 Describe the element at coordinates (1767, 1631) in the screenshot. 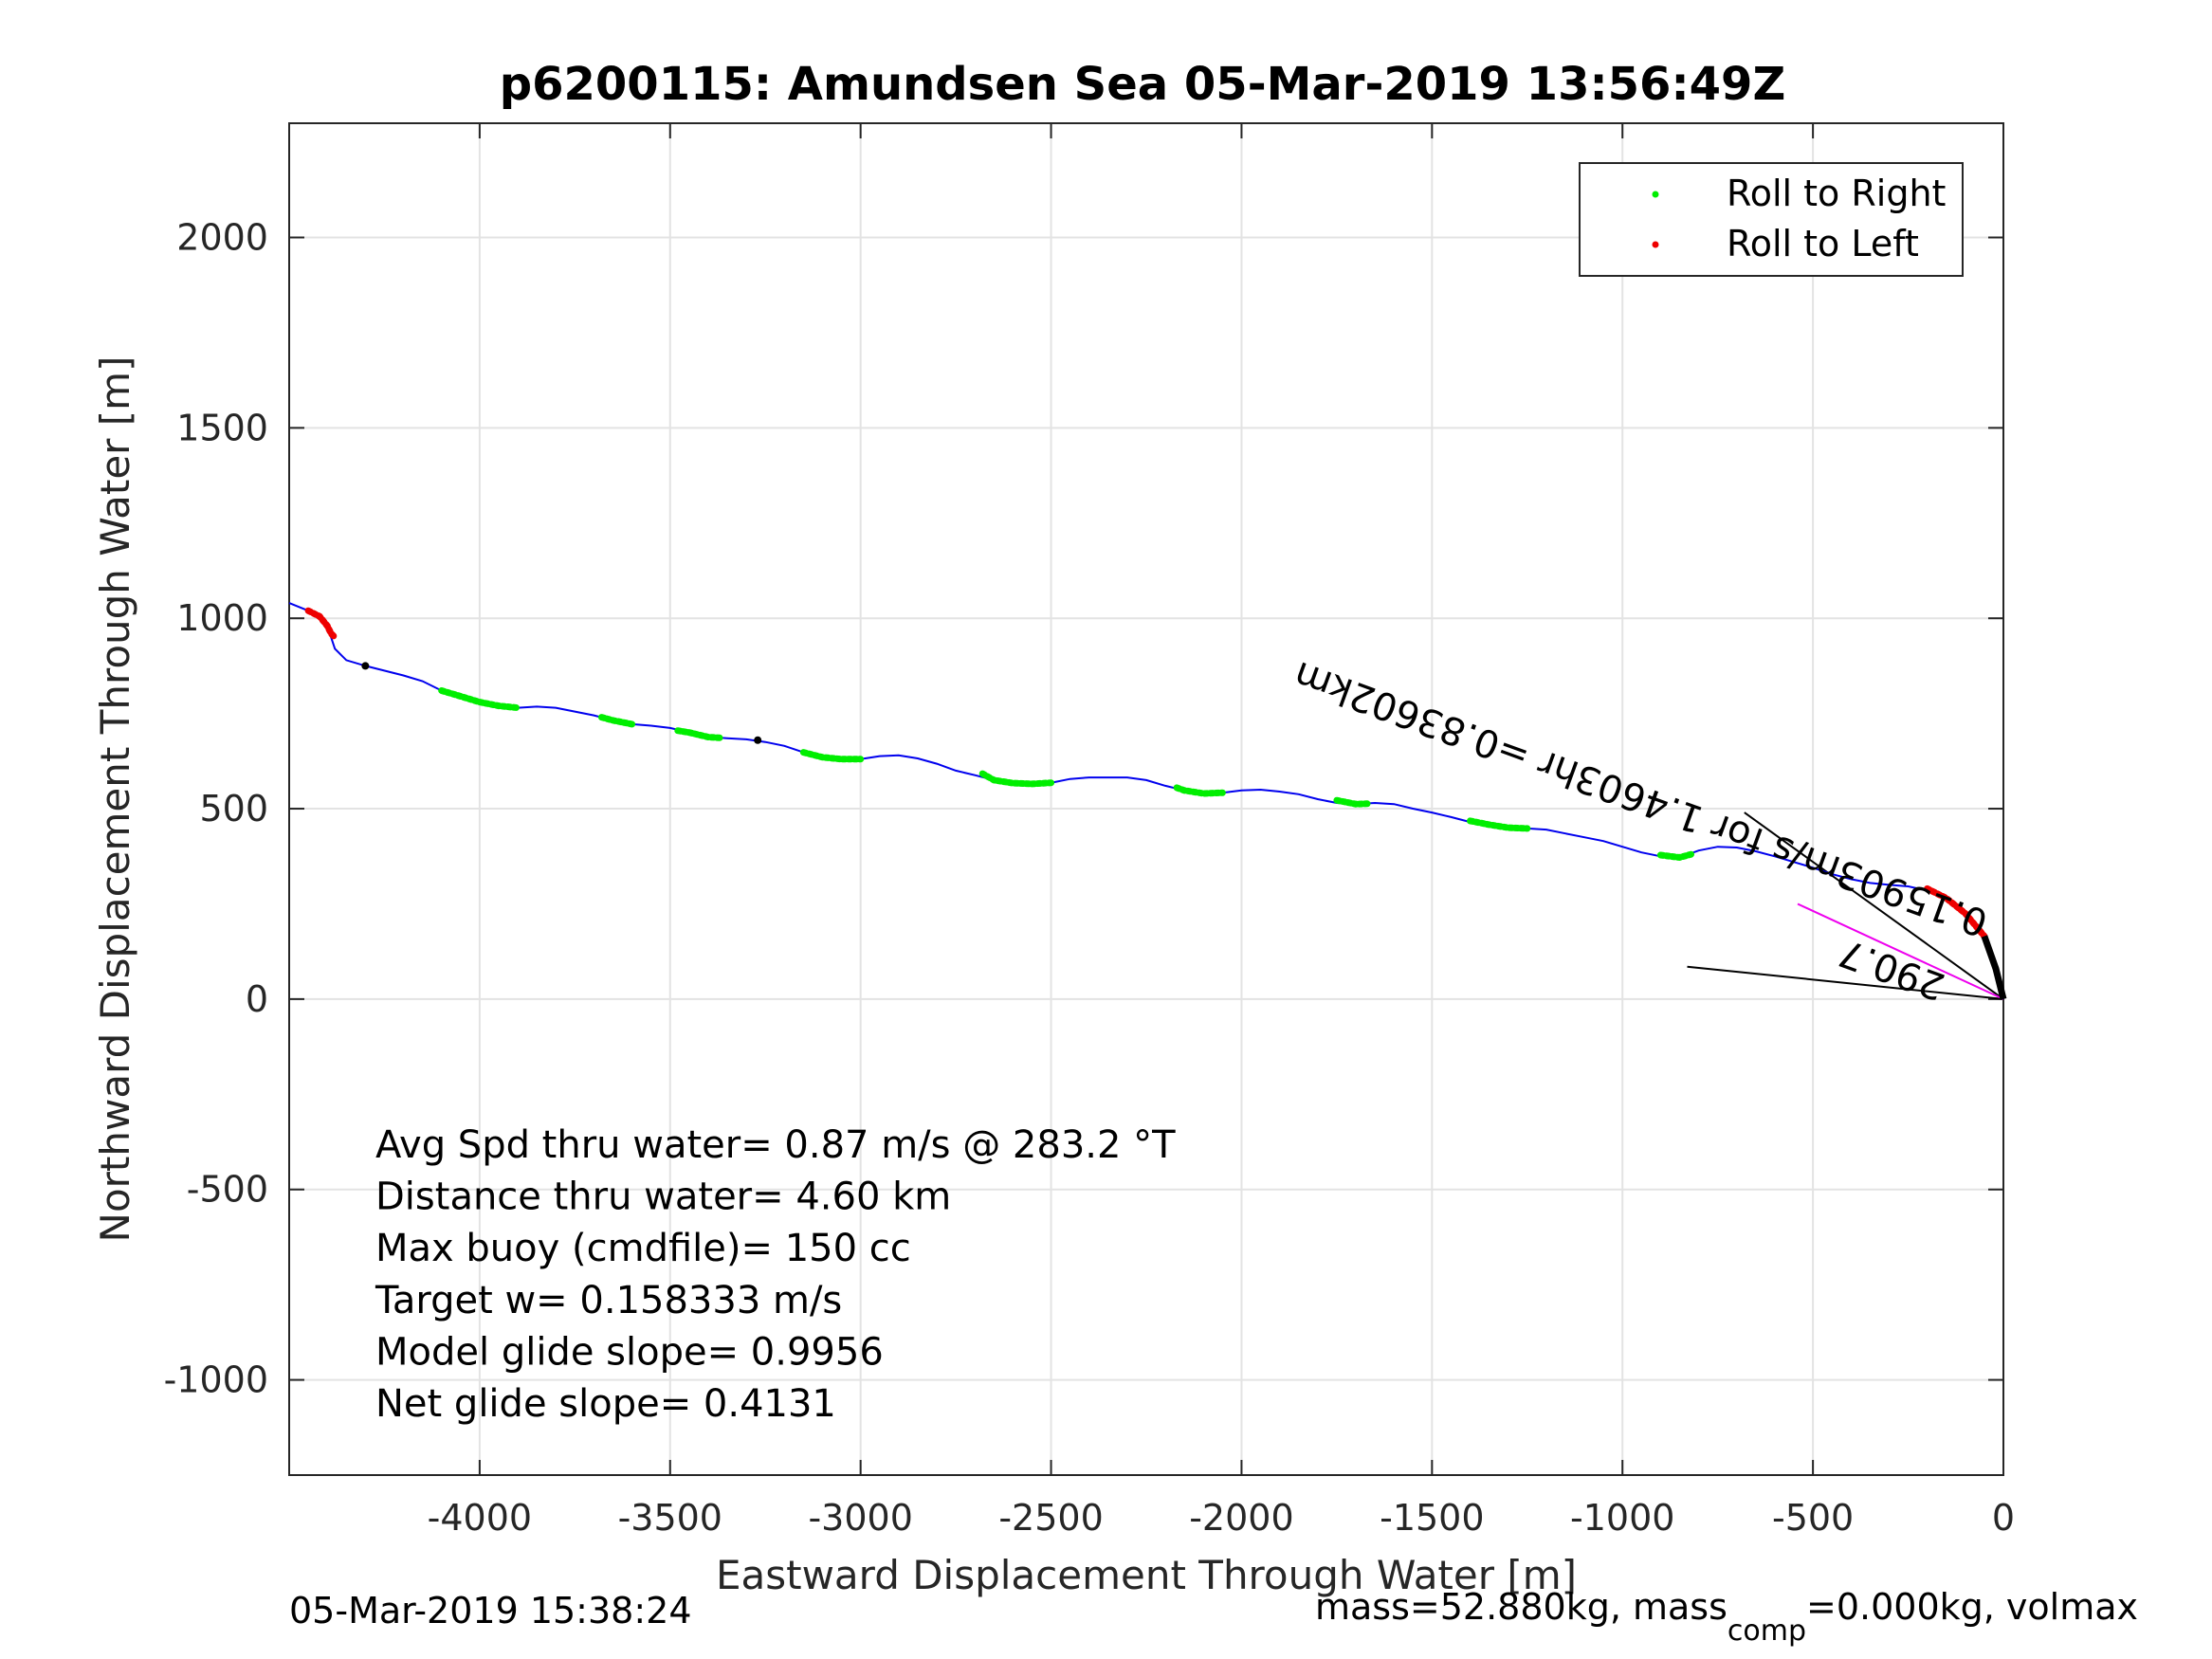

I see `footer-mass-sub: comp` at that location.